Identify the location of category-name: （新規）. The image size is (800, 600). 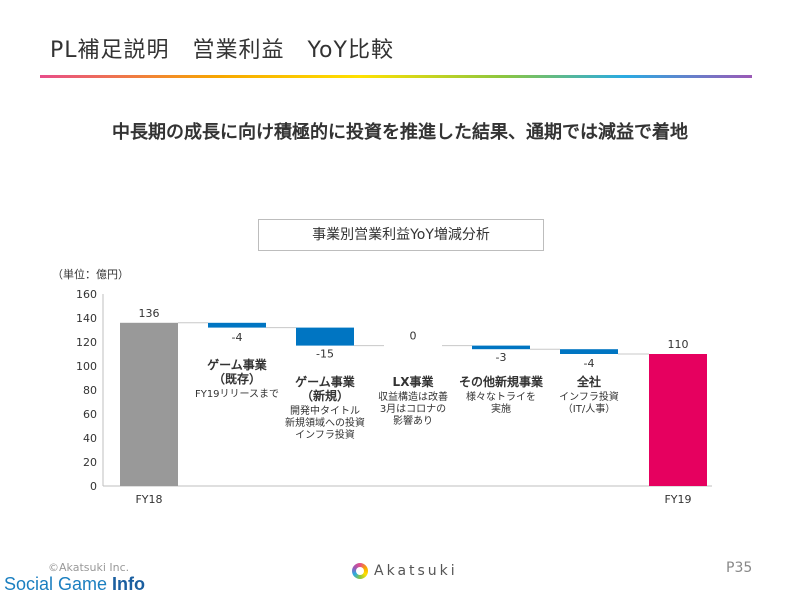
(325, 395).